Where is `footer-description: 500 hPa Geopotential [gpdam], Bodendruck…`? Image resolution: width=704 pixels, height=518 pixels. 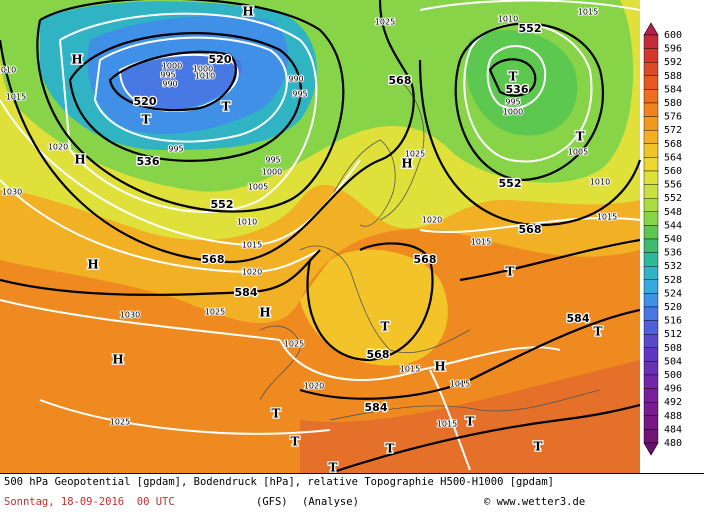 footer-description: 500 hPa Geopotential [gpdam], Bodendruck… is located at coordinates (279, 482).